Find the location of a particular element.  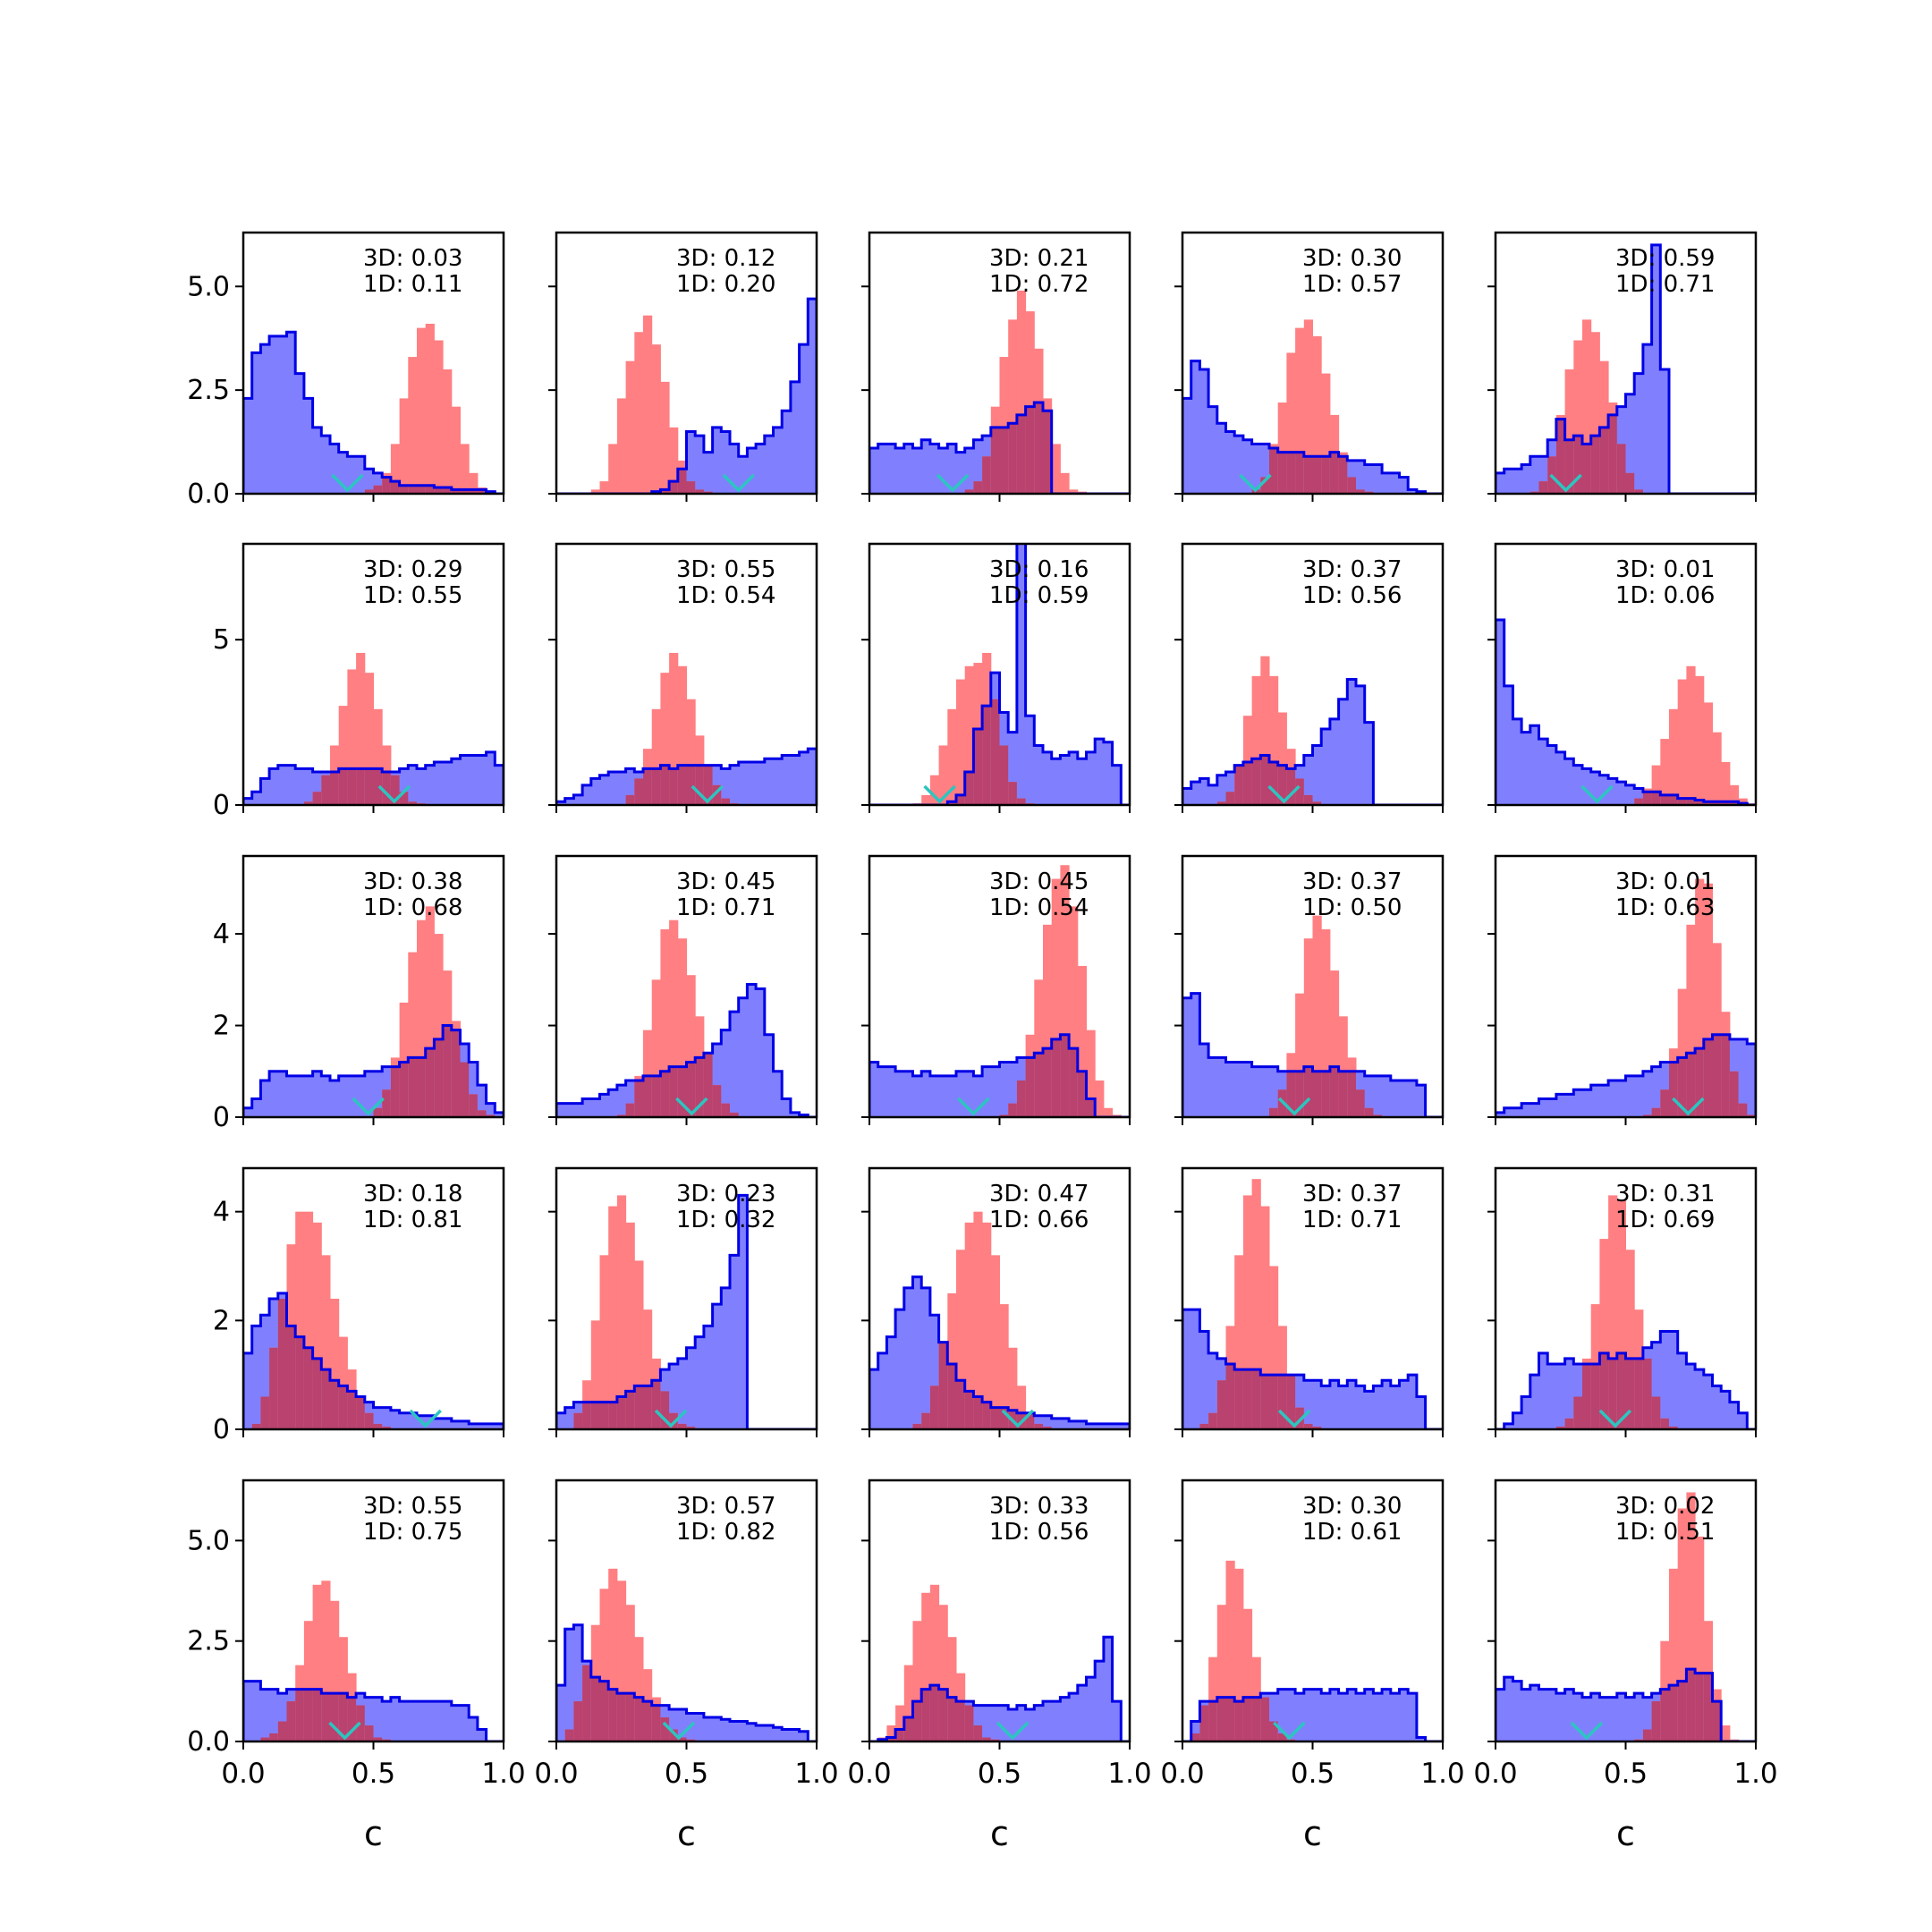

stats-label: 3D: 0.37 is located at coordinates (1352, 1194).